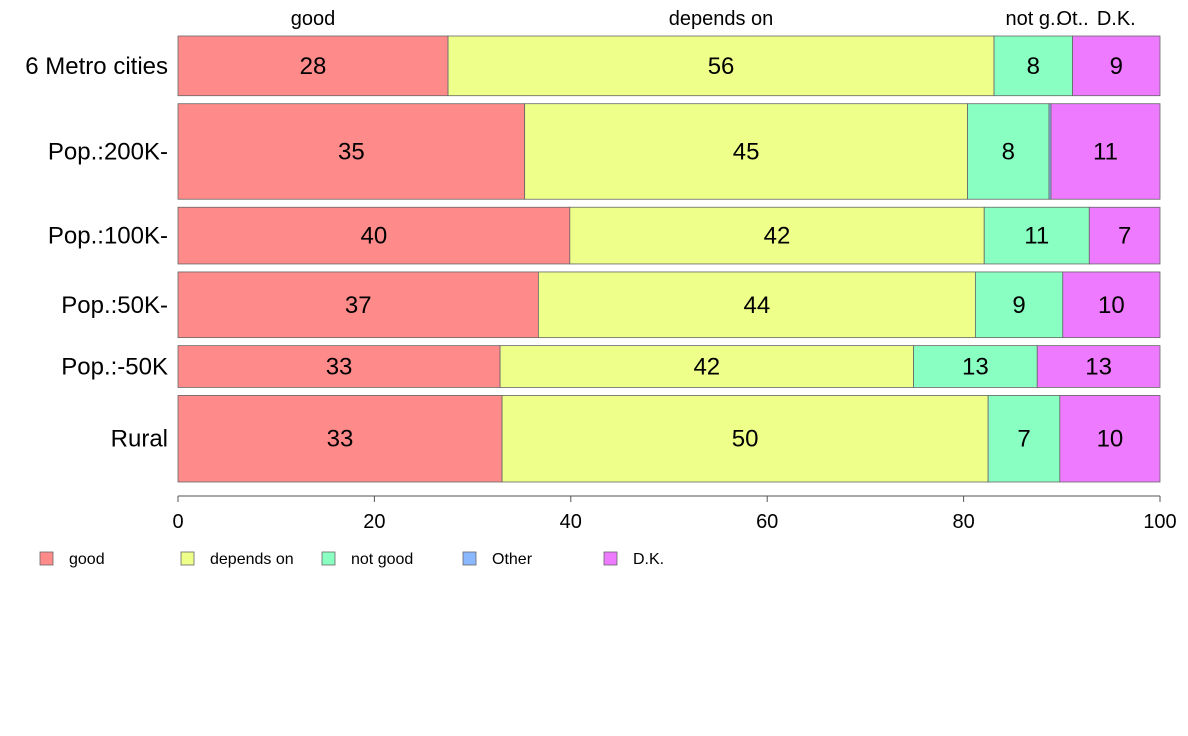  I want to click on segment-label-pop-200k-not-good: 8, so click(1008, 151).